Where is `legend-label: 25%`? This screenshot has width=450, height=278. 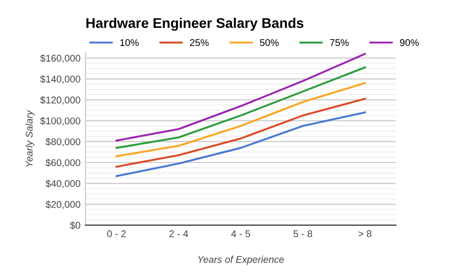
legend-label: 25% is located at coordinates (199, 42).